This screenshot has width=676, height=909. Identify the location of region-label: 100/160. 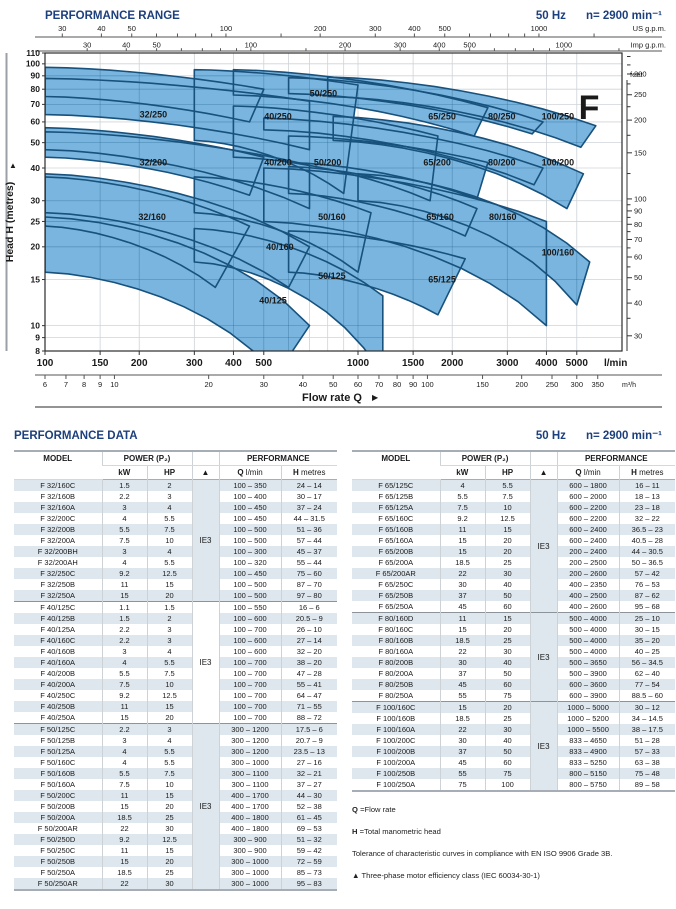
(558, 253).